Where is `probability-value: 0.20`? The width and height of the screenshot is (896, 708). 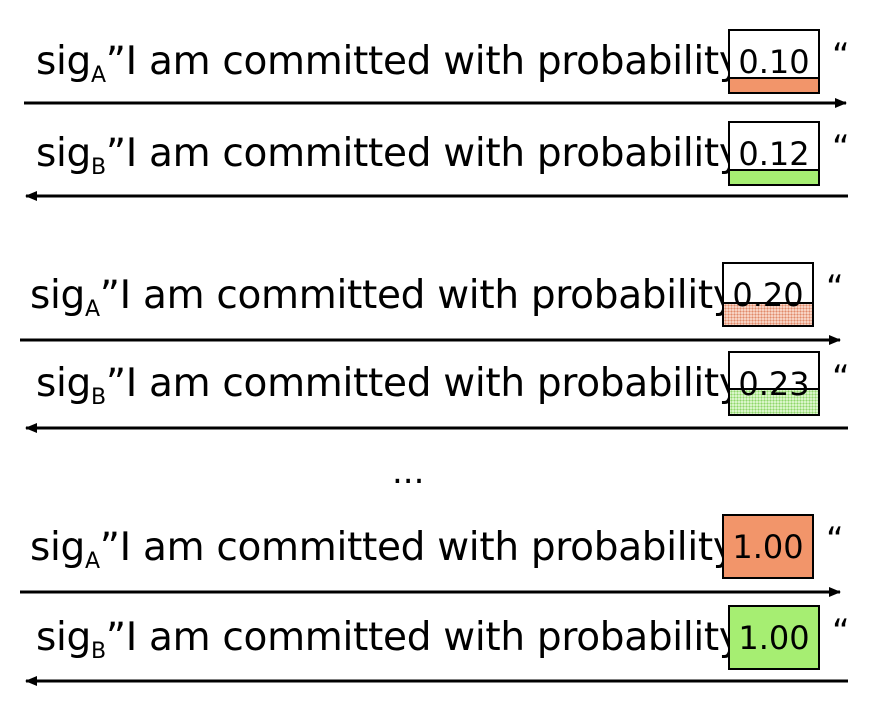
probability-value: 0.20 is located at coordinates (768, 294).